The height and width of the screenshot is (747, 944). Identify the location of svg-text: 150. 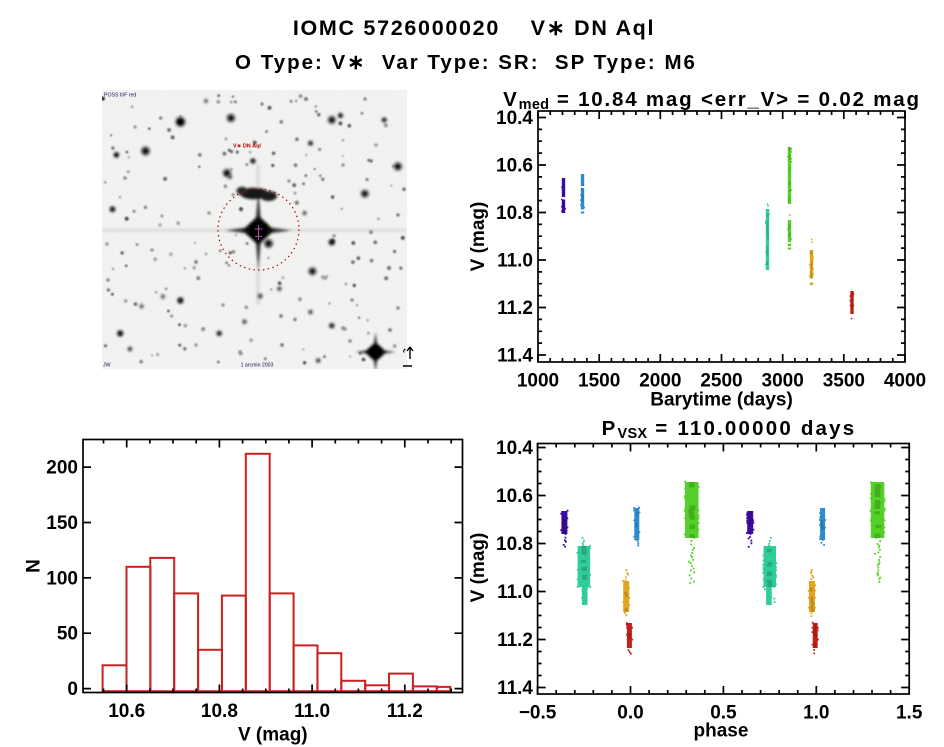
(62, 523).